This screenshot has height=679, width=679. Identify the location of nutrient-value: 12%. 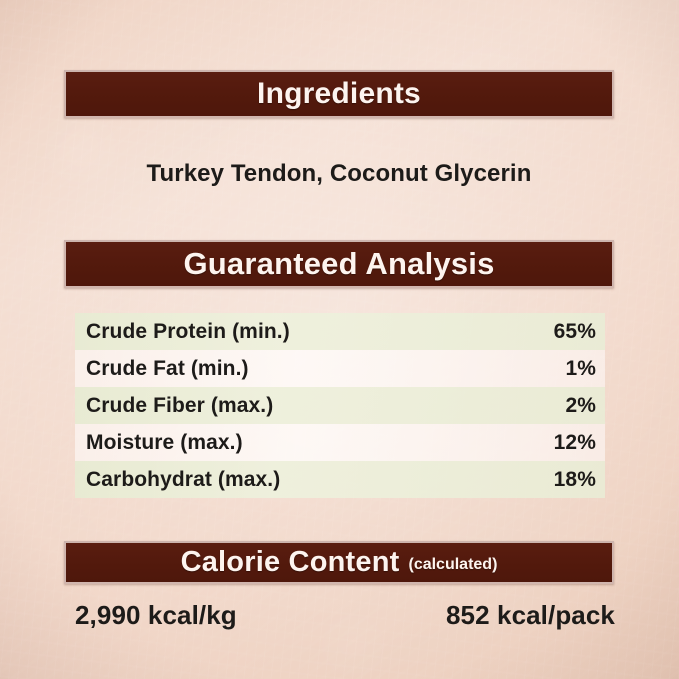
(574, 442).